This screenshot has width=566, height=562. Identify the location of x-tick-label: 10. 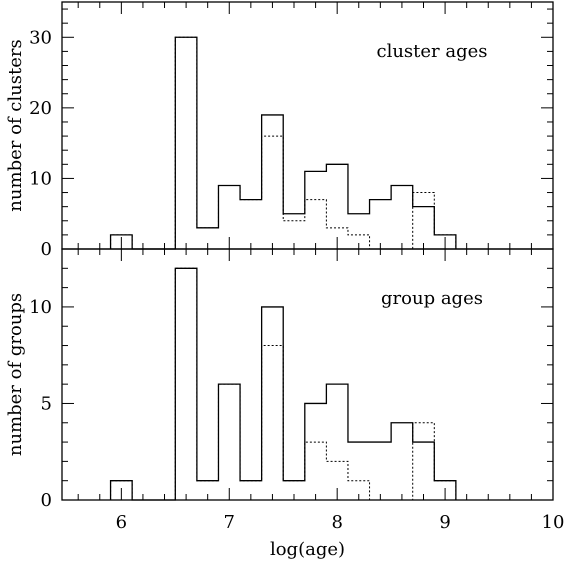
(553, 522).